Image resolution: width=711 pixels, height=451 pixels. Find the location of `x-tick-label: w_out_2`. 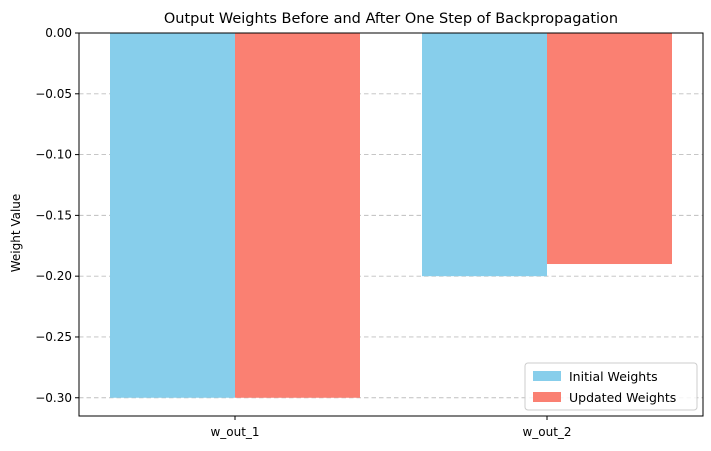

x-tick-label: w_out_2 is located at coordinates (546, 432).